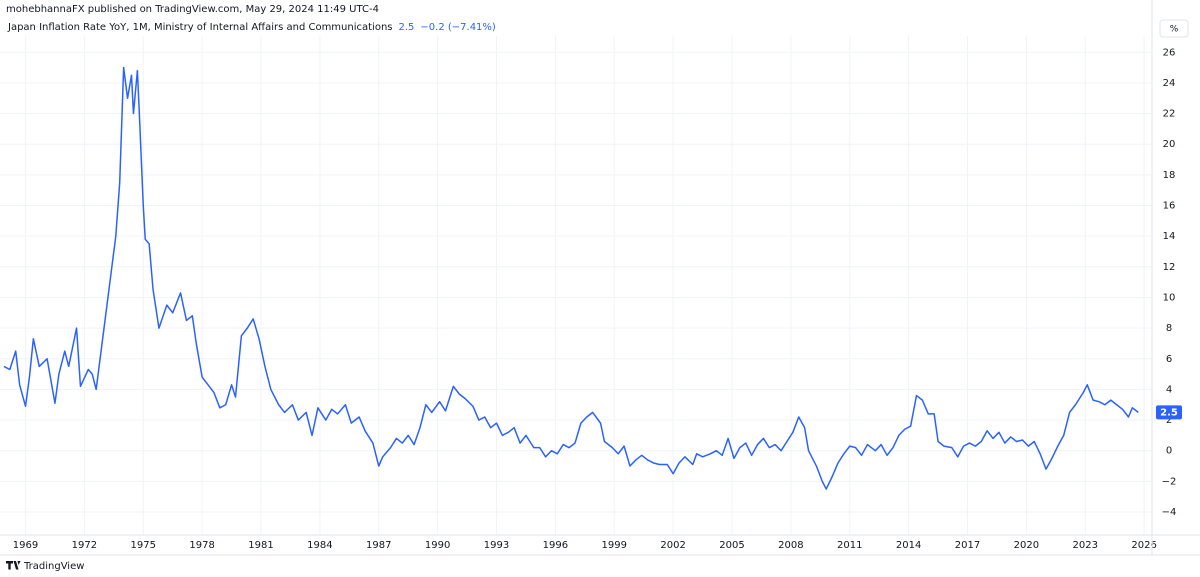  What do you see at coordinates (555, 545) in the screenshot?
I see `x-tick-label: 1996` at bounding box center [555, 545].